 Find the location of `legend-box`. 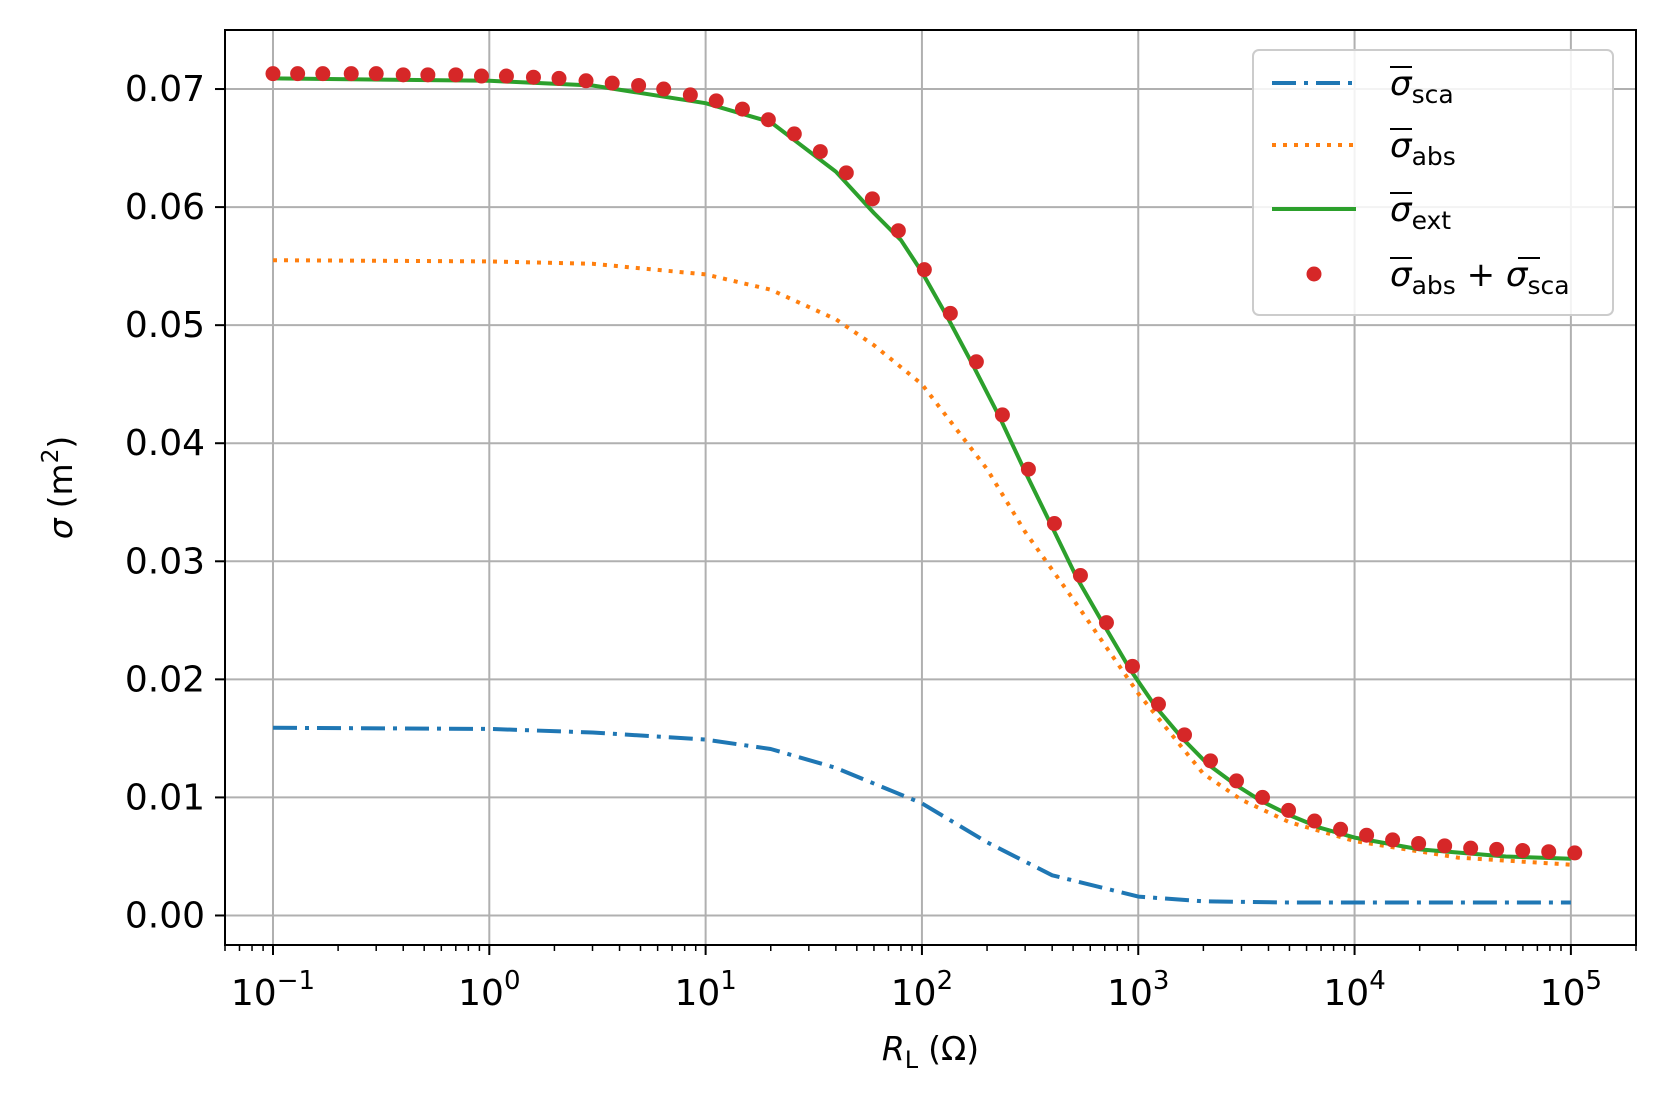

legend-box is located at coordinates (1433, 182).